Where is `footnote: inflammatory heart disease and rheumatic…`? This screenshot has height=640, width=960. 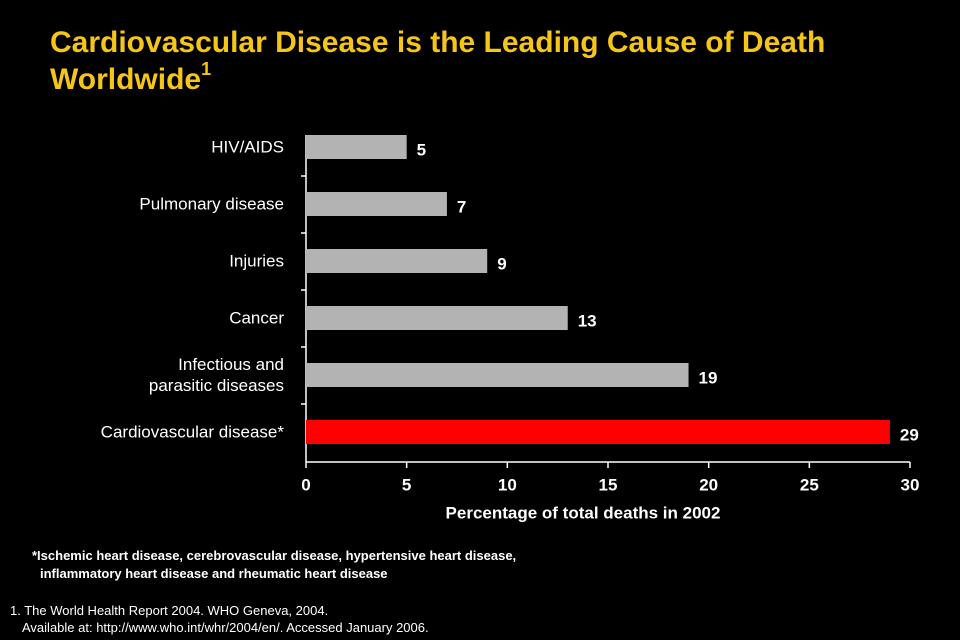 footnote: inflammatory heart disease and rheumatic… is located at coordinates (214, 573).